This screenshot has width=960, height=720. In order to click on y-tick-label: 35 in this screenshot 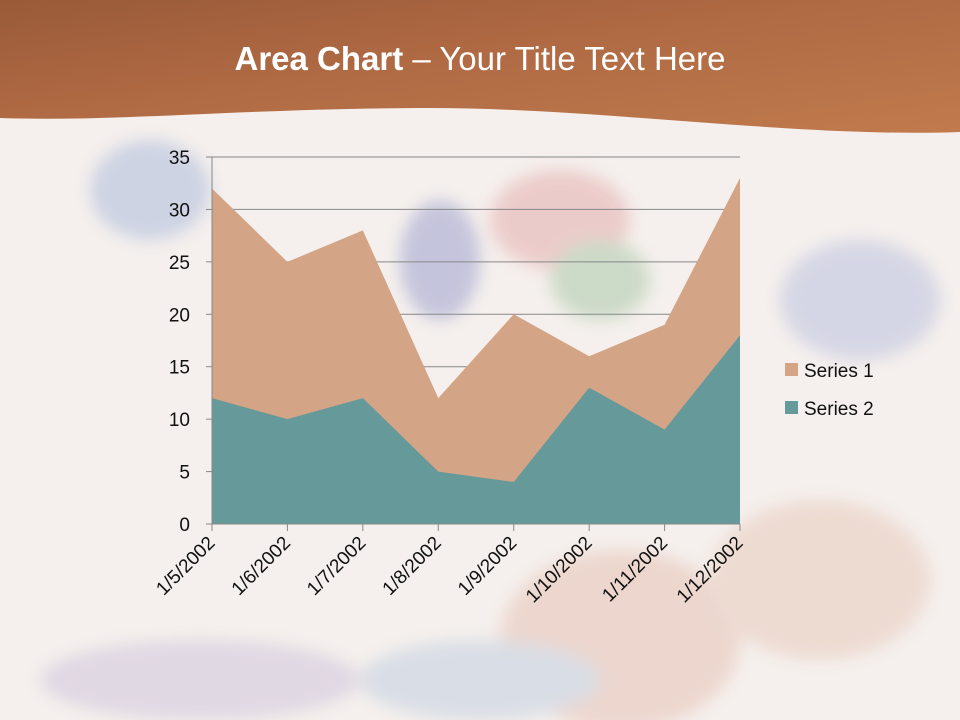, I will do `click(179, 158)`.